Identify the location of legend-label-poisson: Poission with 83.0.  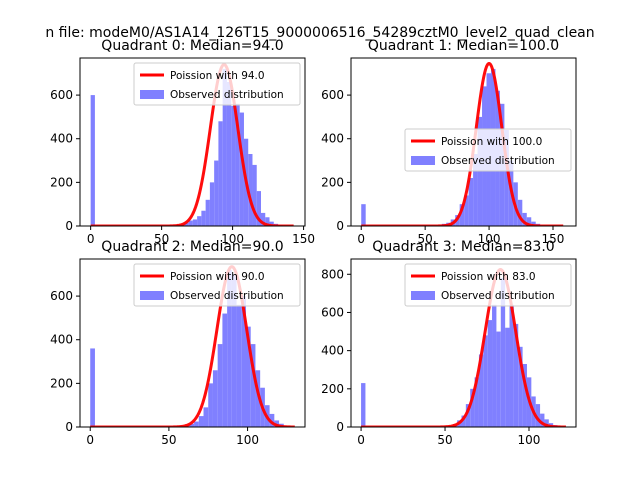
(488, 277).